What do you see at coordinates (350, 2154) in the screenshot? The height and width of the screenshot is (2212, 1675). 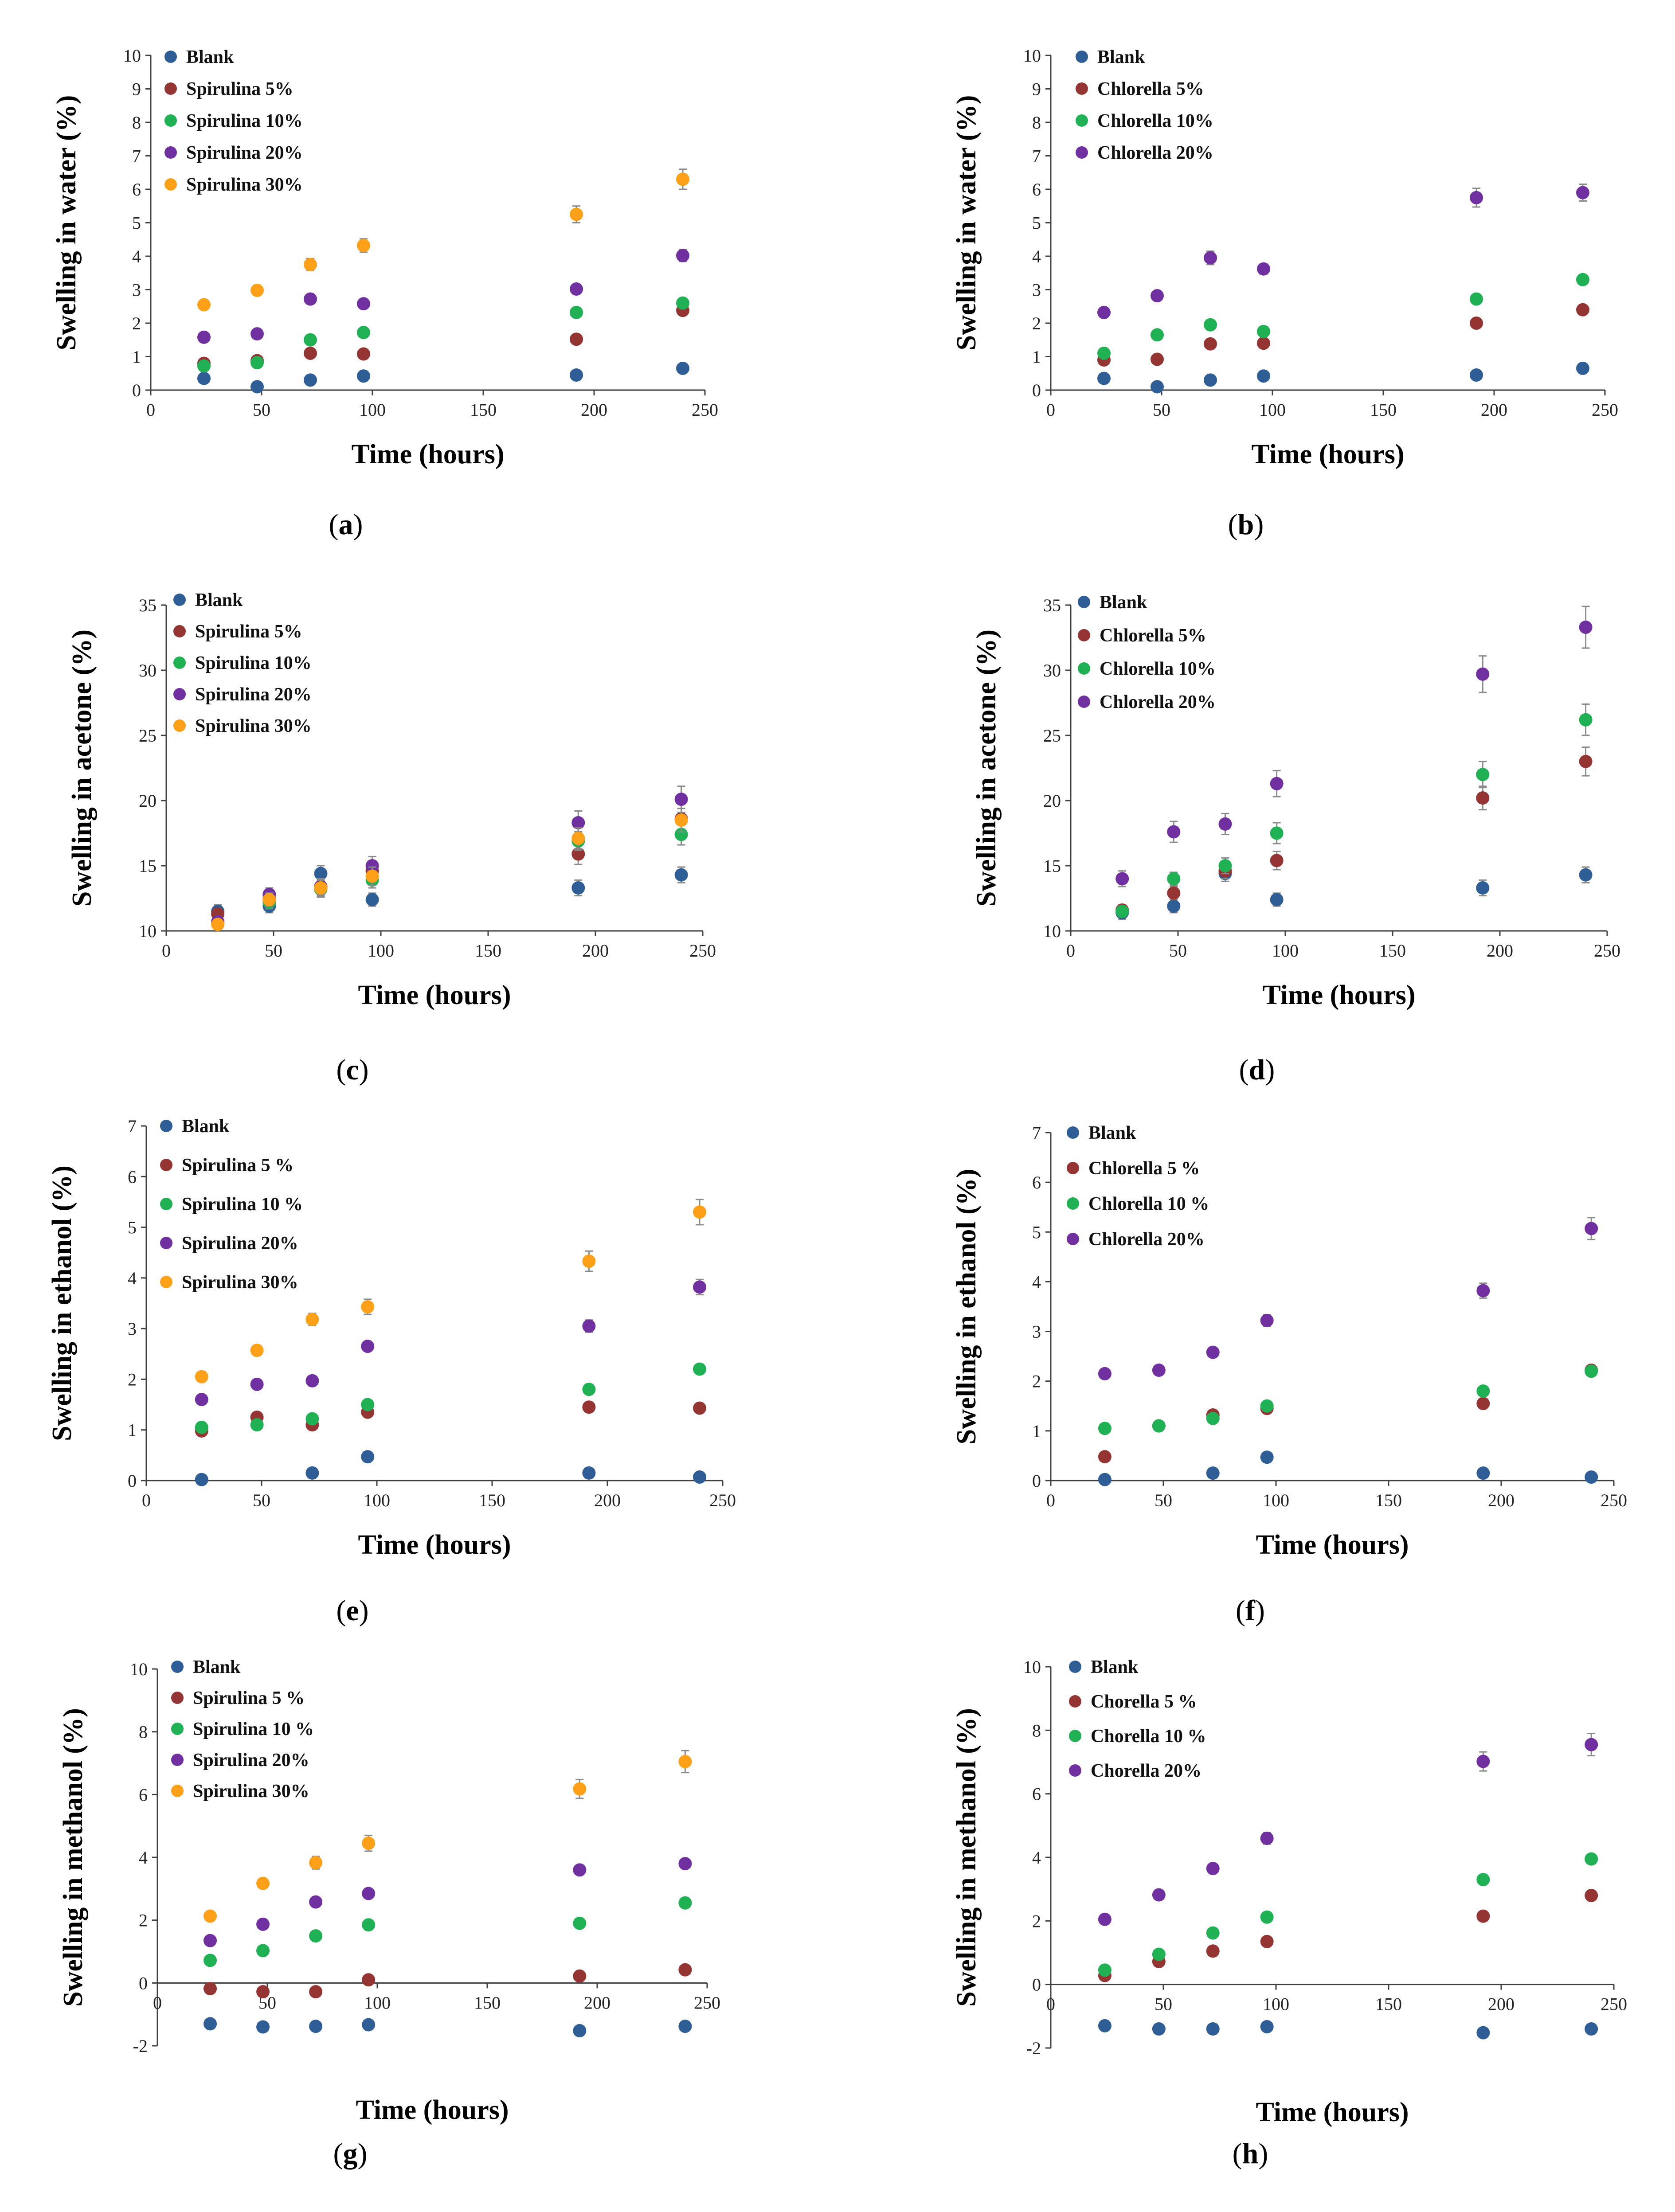 I see `panel-label: (g)` at bounding box center [350, 2154].